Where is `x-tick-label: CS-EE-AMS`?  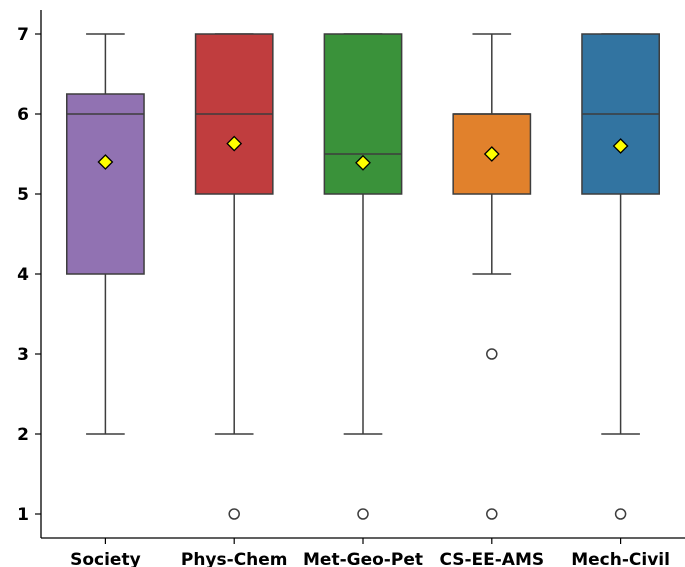
x-tick-label: CS-EE-AMS is located at coordinates (491, 558).